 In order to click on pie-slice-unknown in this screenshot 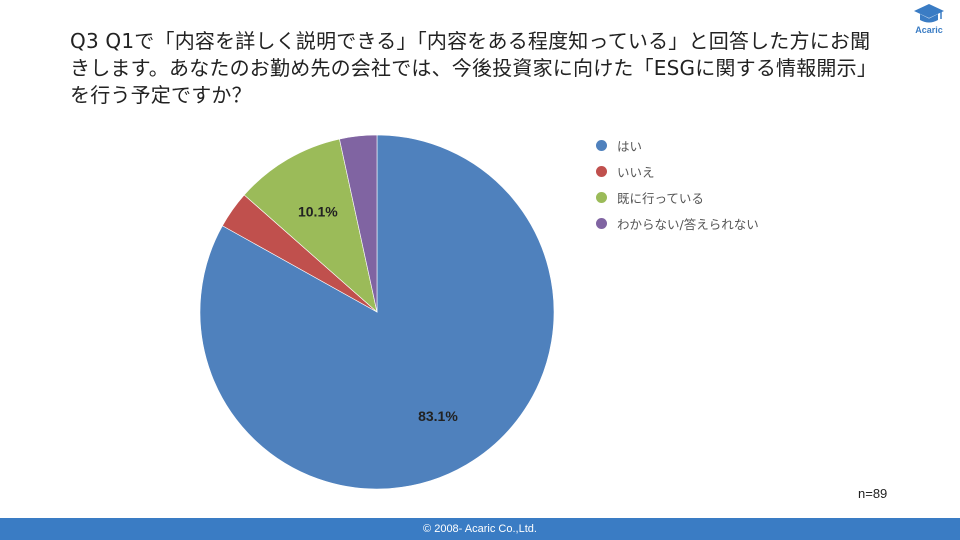, I will do `click(358, 223)`.